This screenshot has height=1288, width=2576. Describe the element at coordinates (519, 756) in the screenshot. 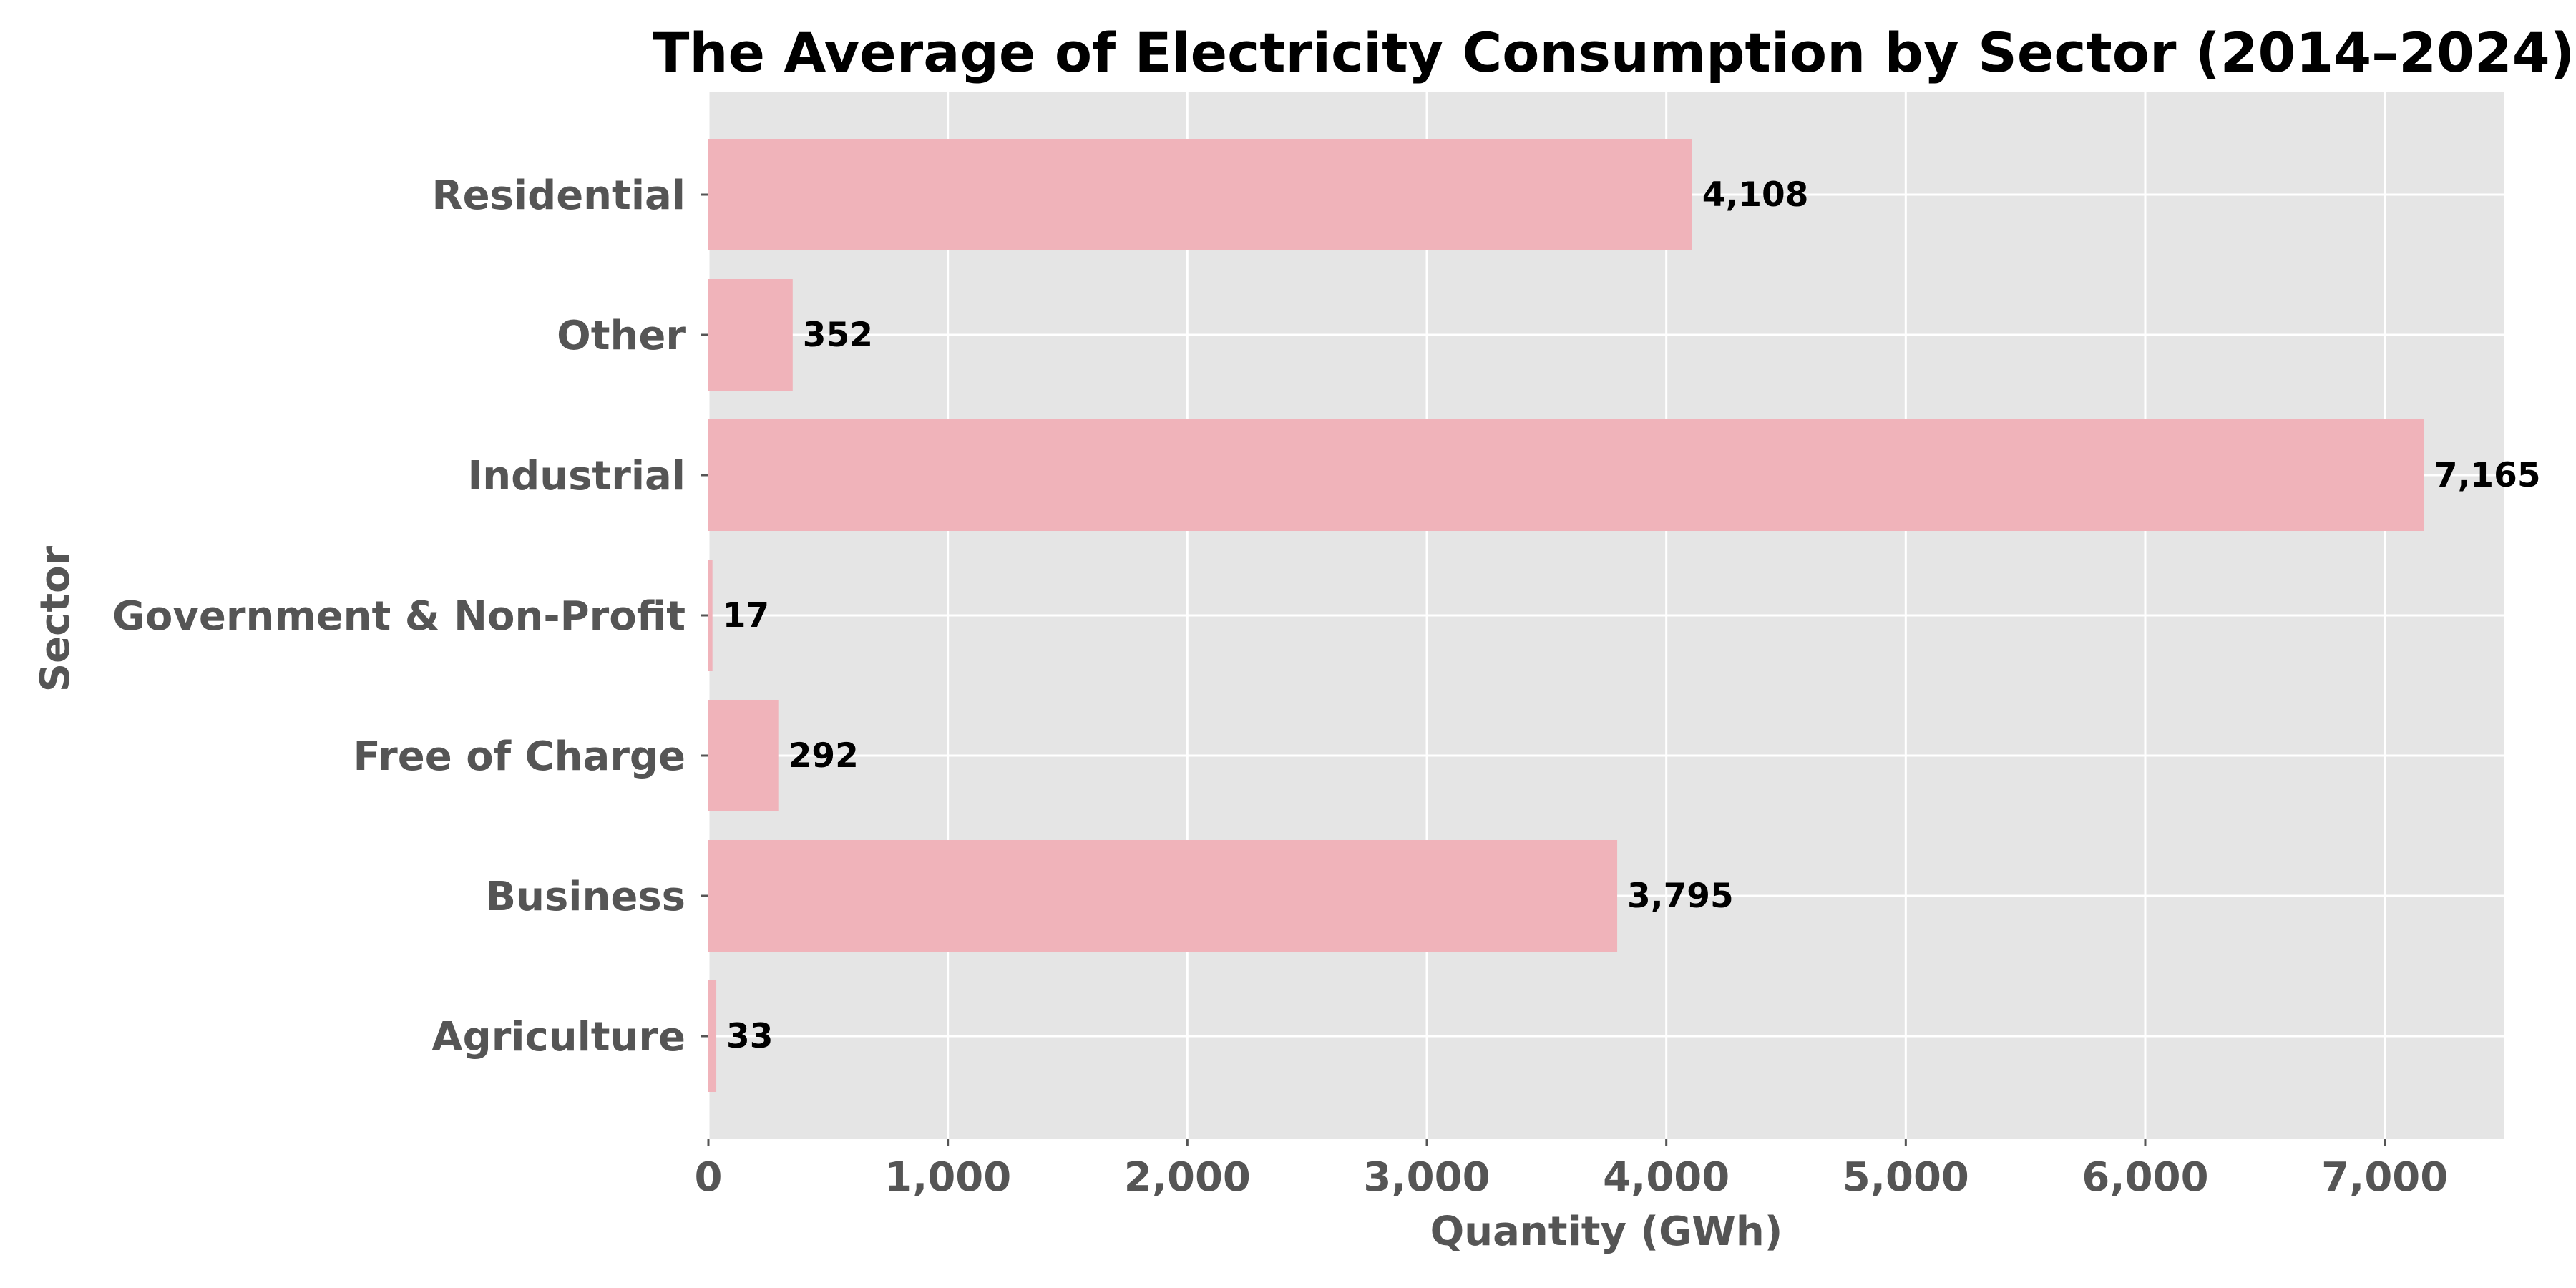

I see `y-tick-label: Free of Charge` at that location.